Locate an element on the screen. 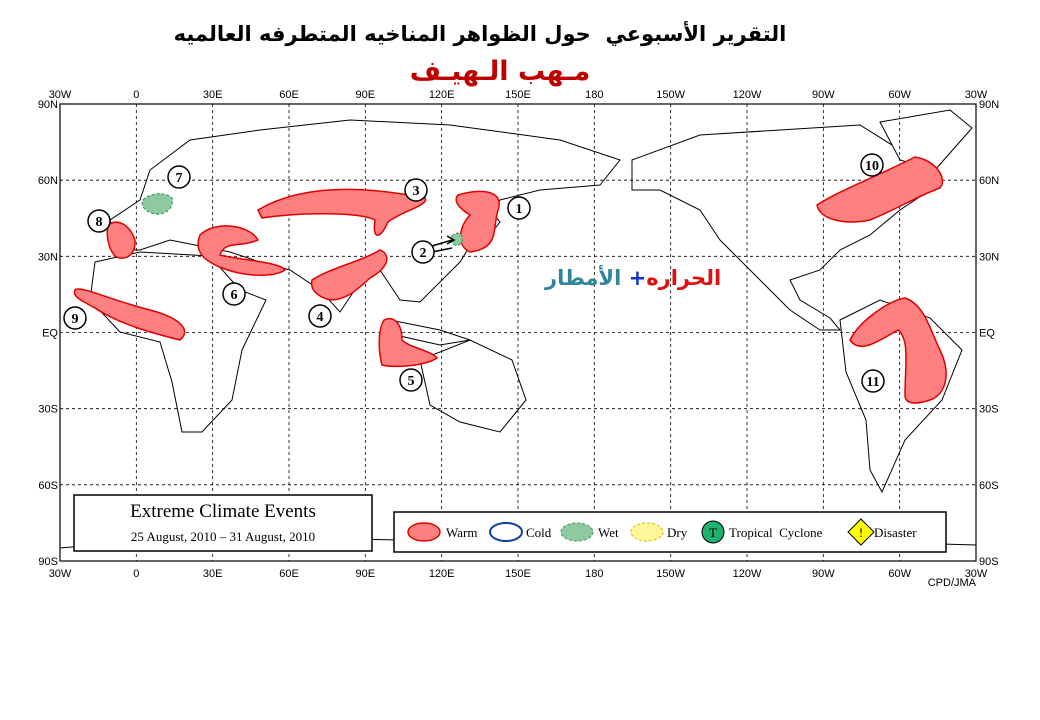 Image resolution: width=1040 pixels, height=720 pixels. page-subtitle: مـهب الـهيـف is located at coordinates (500, 71).